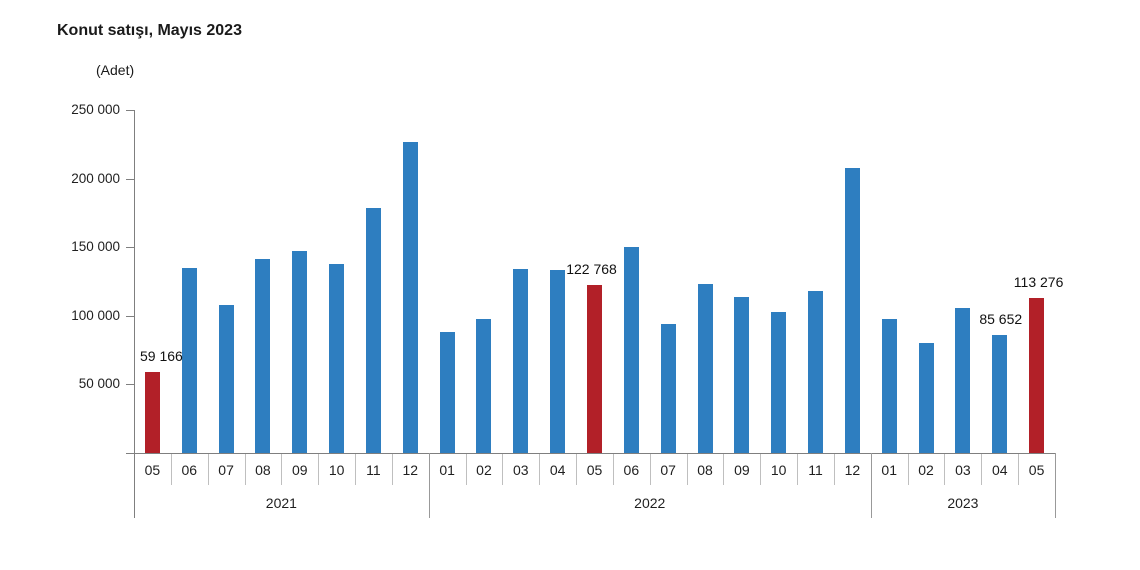  What do you see at coordinates (778, 470) in the screenshot?
I see `month-label-2022-10: 10` at bounding box center [778, 470].